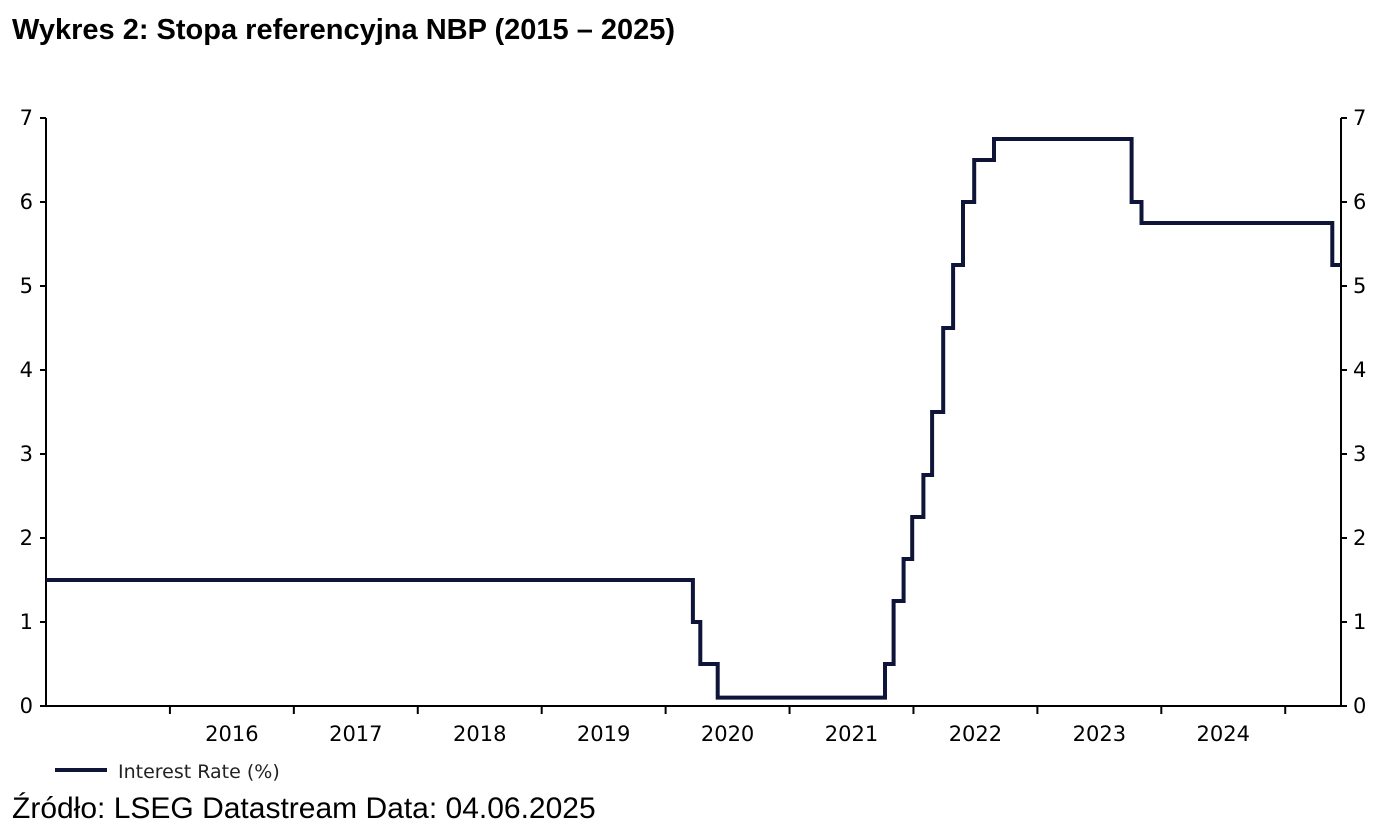 The width and height of the screenshot is (1400, 840). Describe the element at coordinates (1099, 734) in the screenshot. I see `x-tick-label: 2023` at that location.